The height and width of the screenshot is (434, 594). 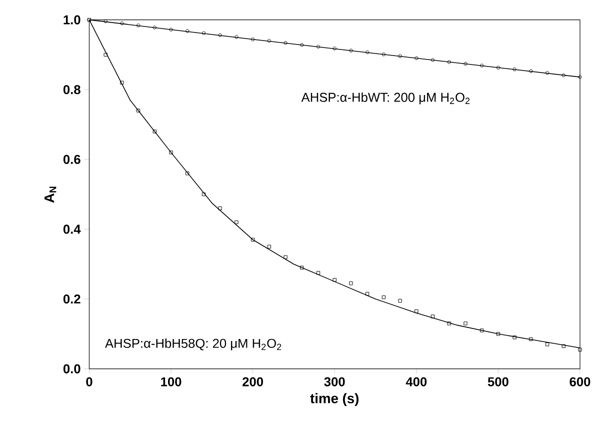 What do you see at coordinates (89, 381) in the screenshot?
I see `x-tick-label: 0` at bounding box center [89, 381].